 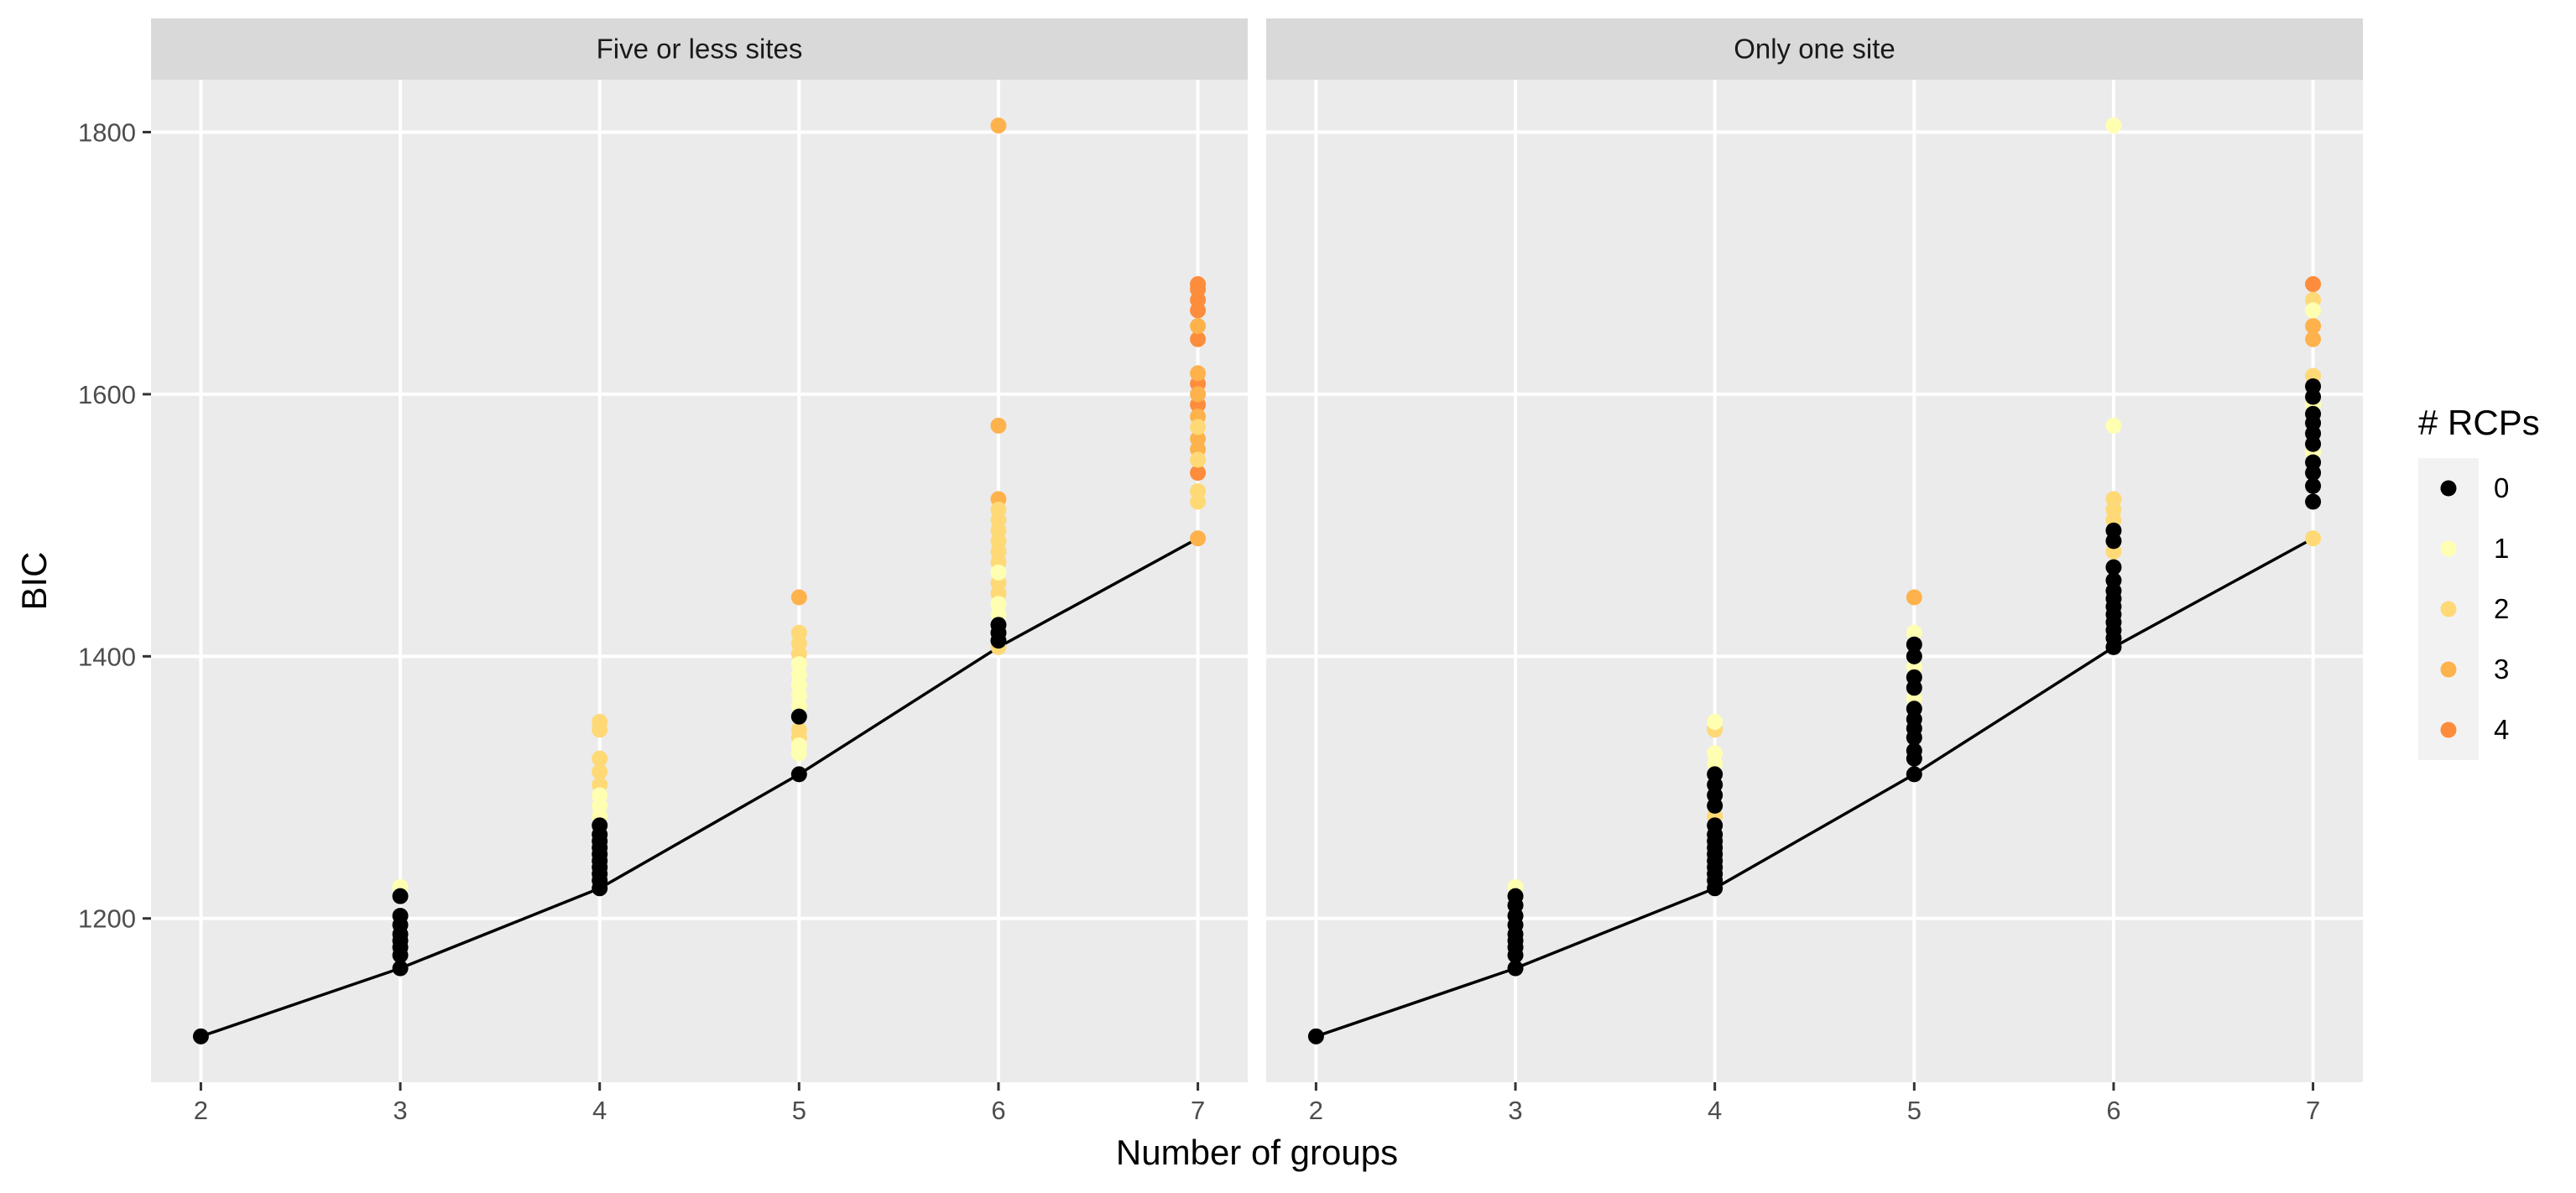 What do you see at coordinates (107, 132) in the screenshot?
I see `y-tick-label: 1800` at bounding box center [107, 132].